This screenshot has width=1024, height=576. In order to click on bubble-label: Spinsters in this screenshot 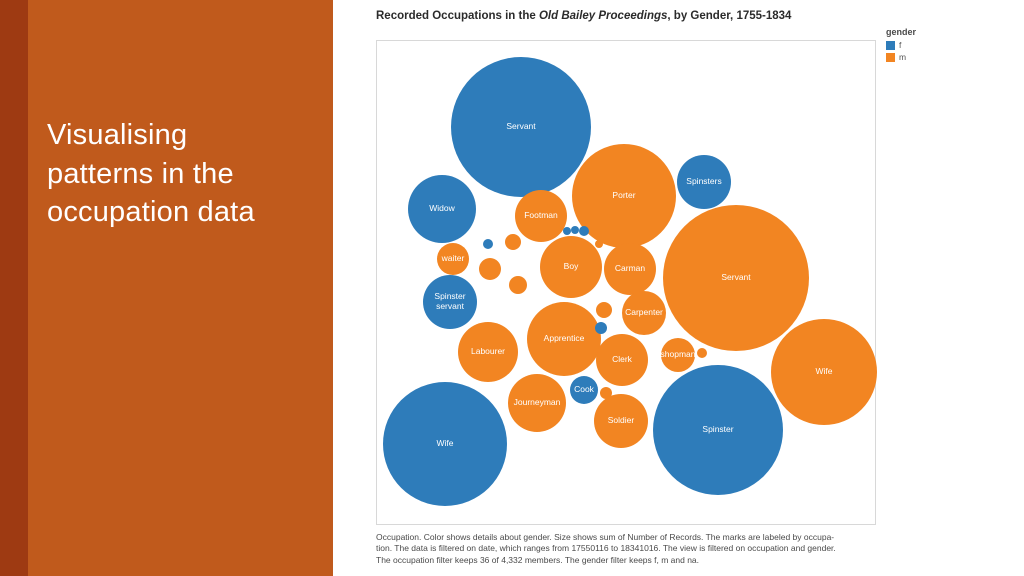, I will do `click(704, 181)`.